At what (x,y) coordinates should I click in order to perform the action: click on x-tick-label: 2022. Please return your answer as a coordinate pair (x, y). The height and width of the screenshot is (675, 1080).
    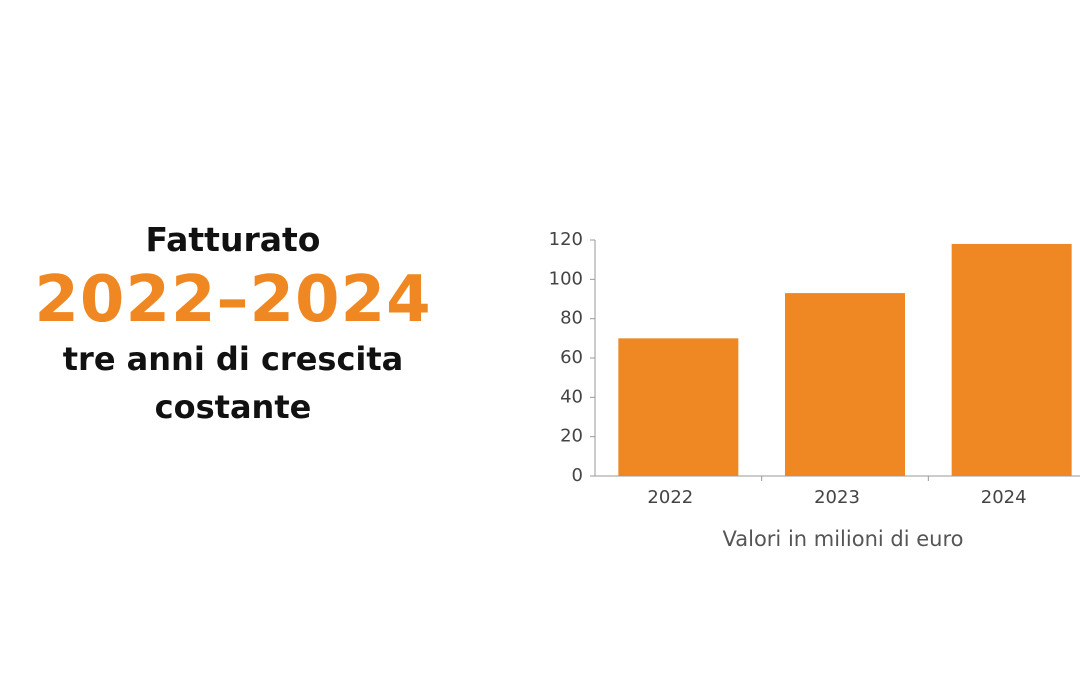
    Looking at the image, I should click on (670, 497).